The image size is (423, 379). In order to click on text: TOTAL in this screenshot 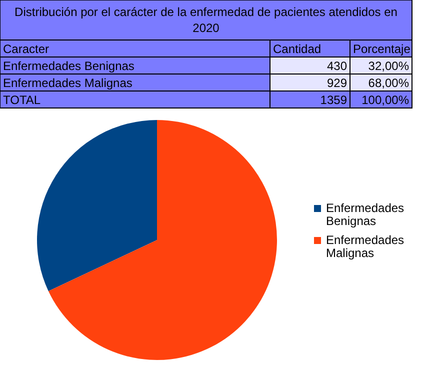, I will do `click(22, 100)`.